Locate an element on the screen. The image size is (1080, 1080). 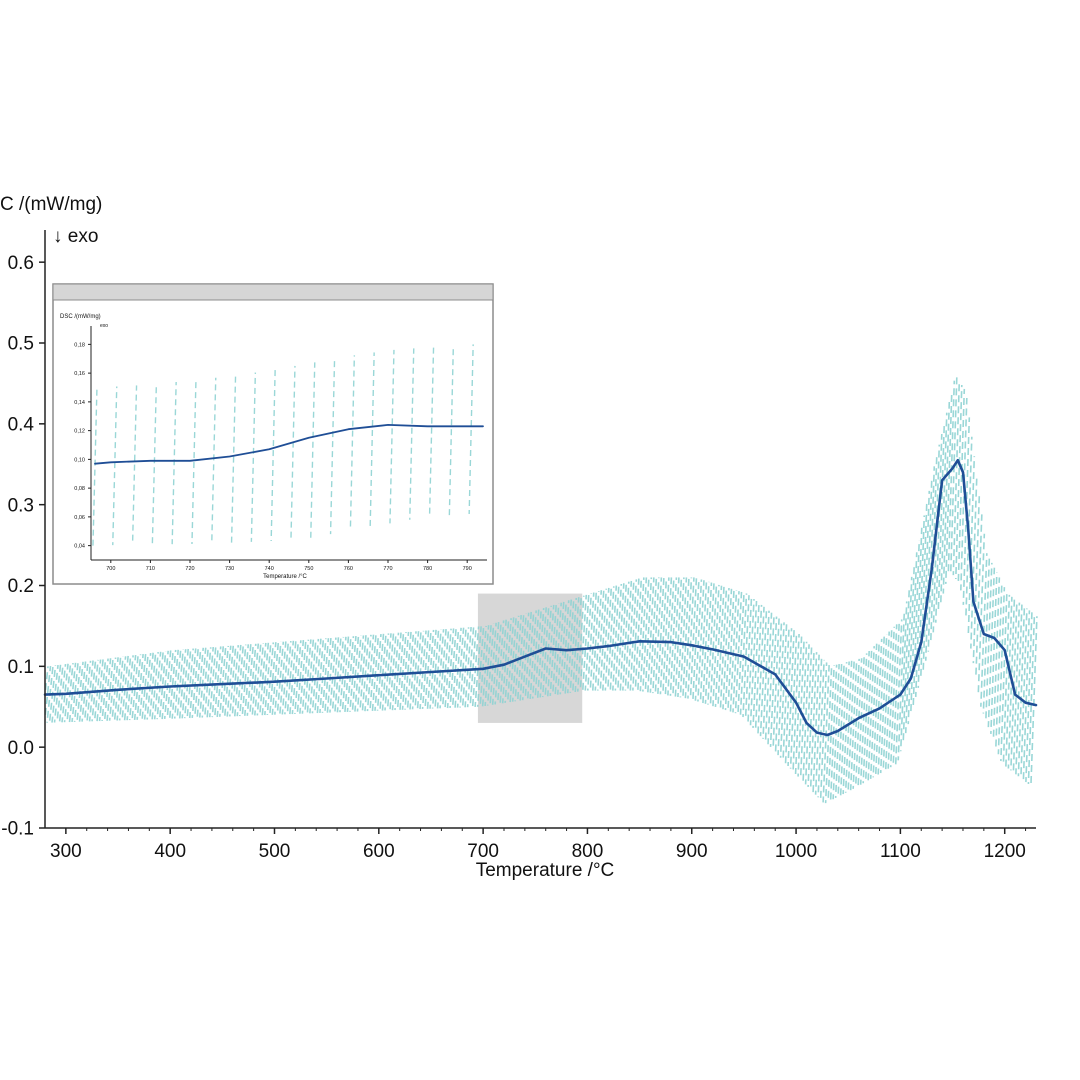
inset-y-axis-label: DSC /(mW/mg) is located at coordinates (80, 317).